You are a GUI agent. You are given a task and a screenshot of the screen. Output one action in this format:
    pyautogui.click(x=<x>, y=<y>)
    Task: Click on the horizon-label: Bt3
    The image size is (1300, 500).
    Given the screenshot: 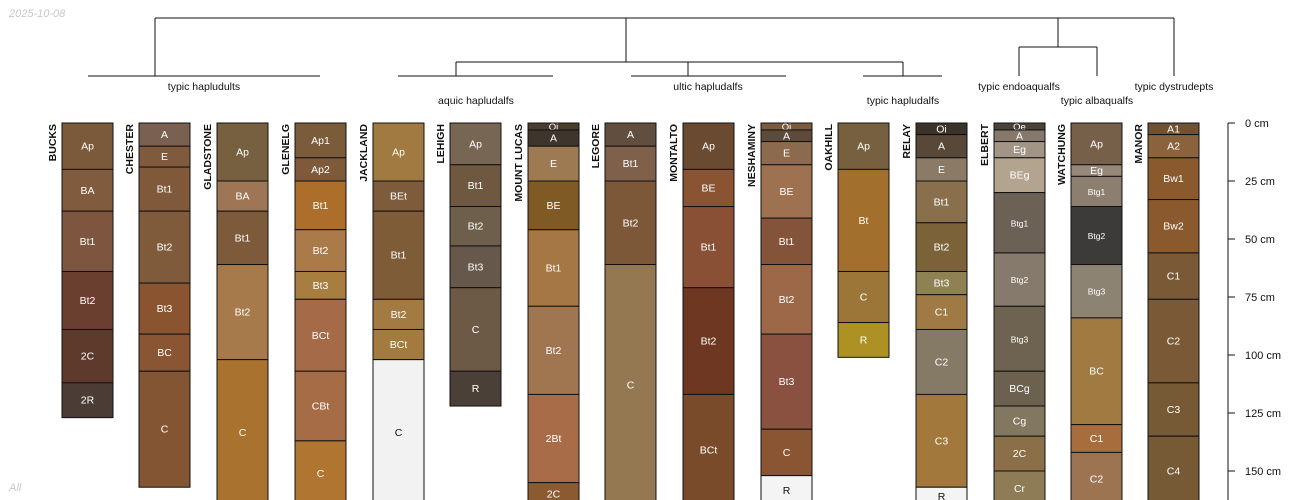 What is the action you would take?
    pyautogui.click(x=476, y=267)
    